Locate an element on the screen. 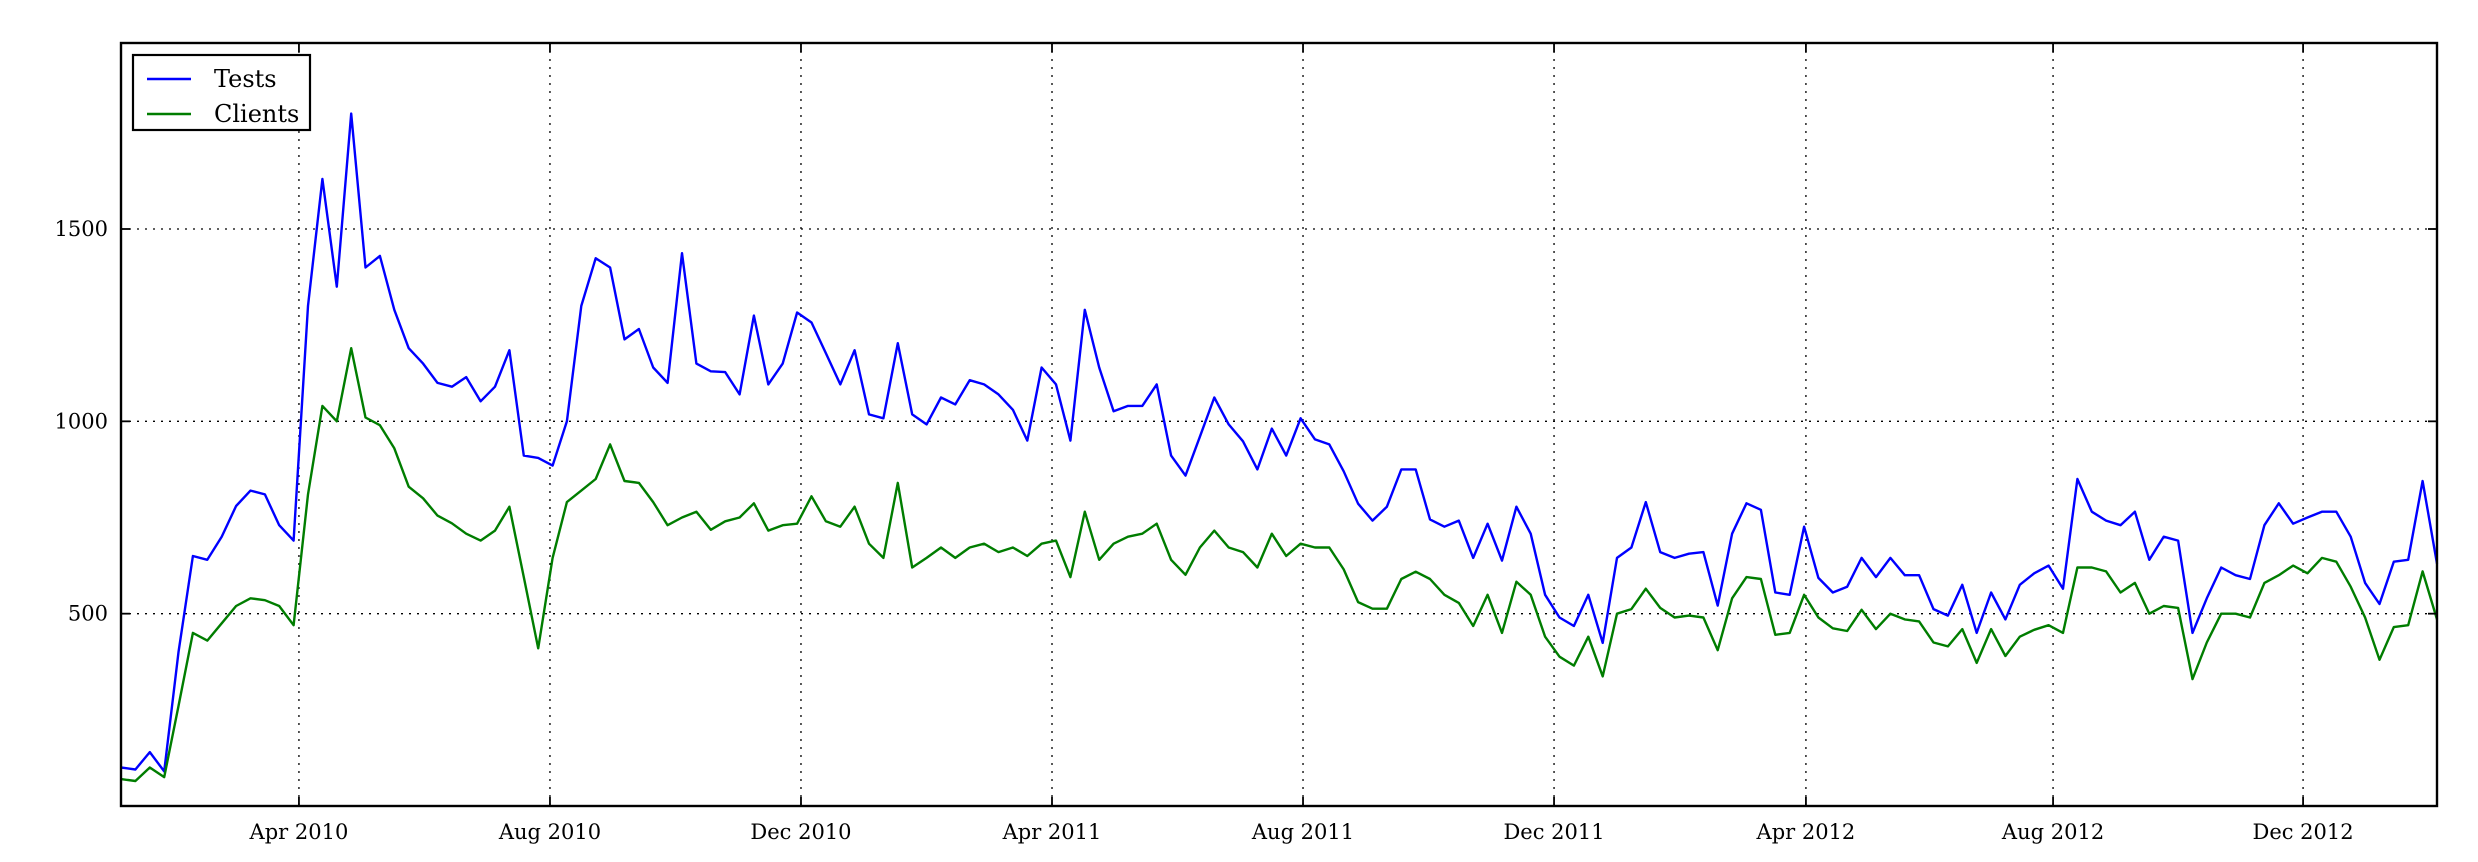 This screenshot has width=2478, height=862. y-tick-label: 1000 is located at coordinates (81, 421).